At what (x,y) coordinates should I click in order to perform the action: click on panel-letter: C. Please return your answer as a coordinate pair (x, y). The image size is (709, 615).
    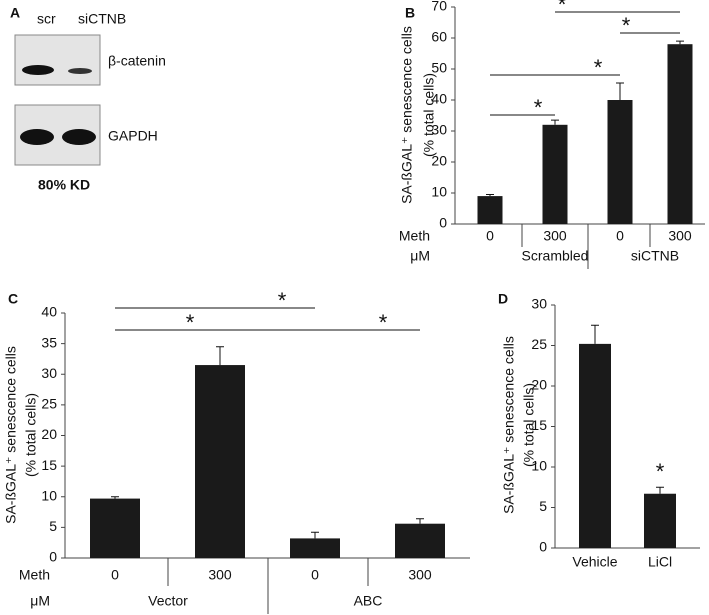
    Looking at the image, I should click on (13, 299).